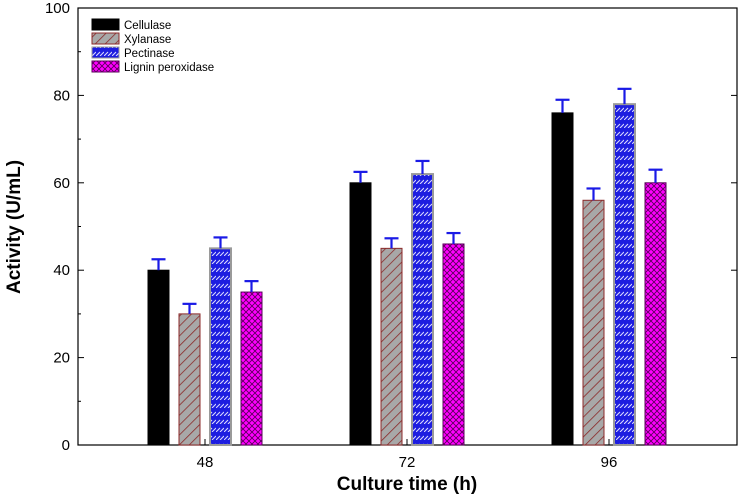 The height and width of the screenshot is (499, 749). Describe the element at coordinates (609, 462) in the screenshot. I see `x-tick-label: 96` at that location.